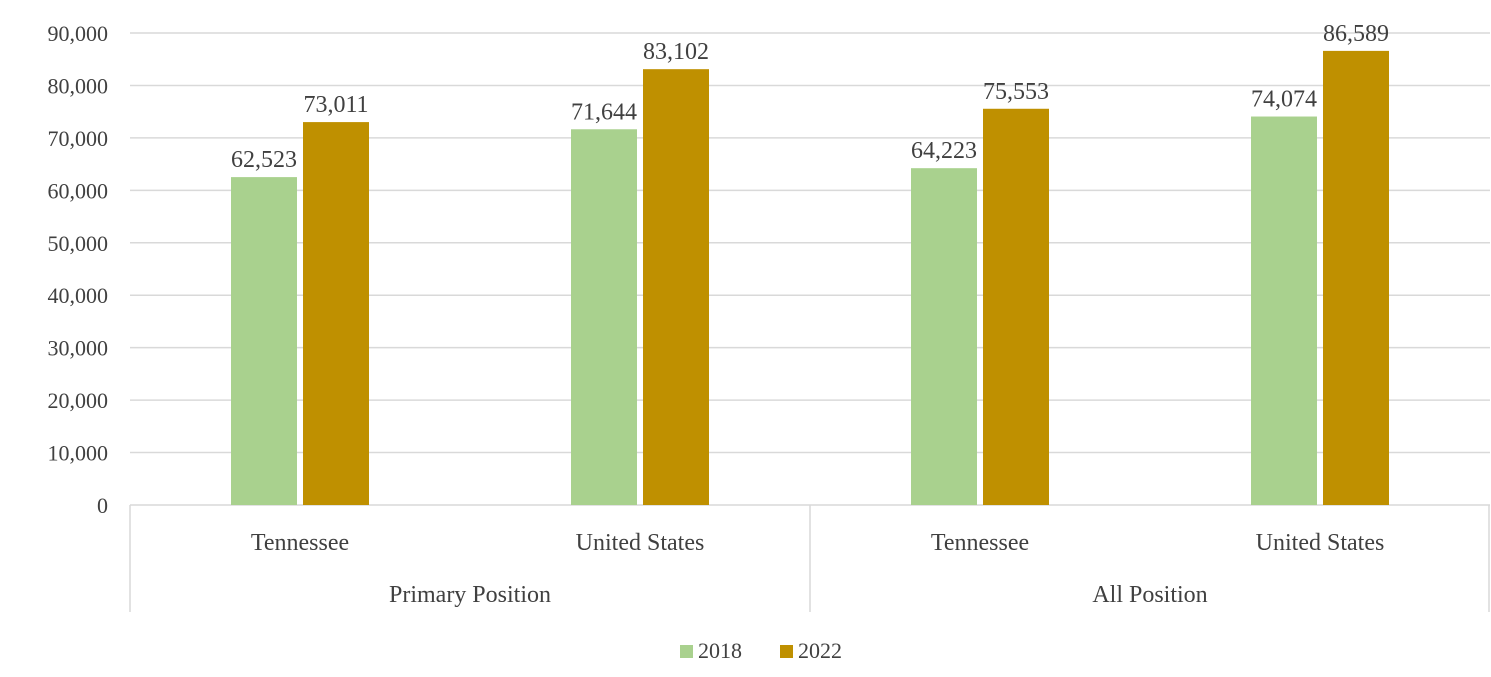 The width and height of the screenshot is (1491, 677). I want to click on legend: 2018 2022, so click(761, 650).